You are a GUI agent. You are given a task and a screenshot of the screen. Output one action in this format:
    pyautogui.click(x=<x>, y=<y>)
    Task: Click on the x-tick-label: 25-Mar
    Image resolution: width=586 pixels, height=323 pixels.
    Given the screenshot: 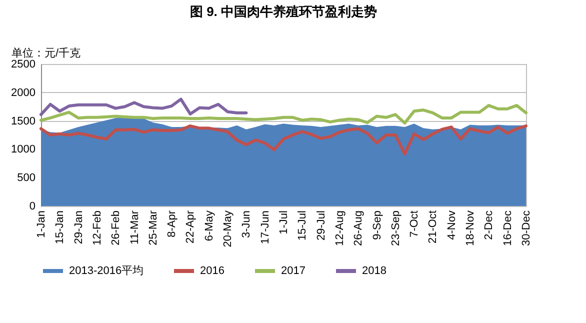 What is the action you would take?
    pyautogui.click(x=153, y=228)
    